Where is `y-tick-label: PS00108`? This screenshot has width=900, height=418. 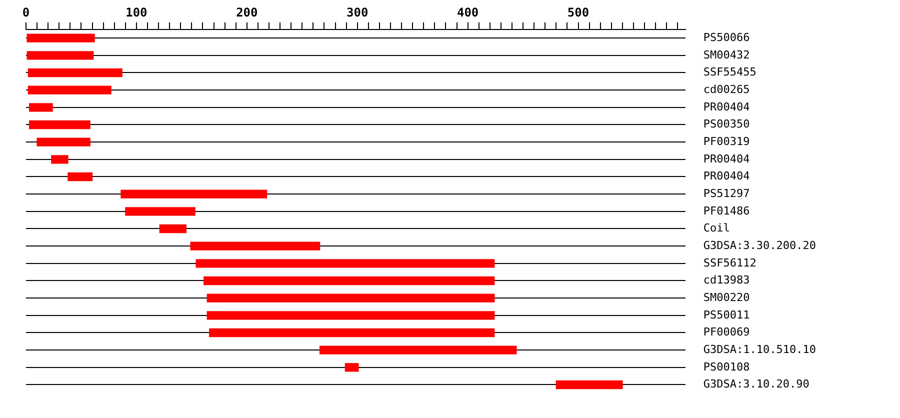
y-tick-label: PS00108 is located at coordinates (726, 367).